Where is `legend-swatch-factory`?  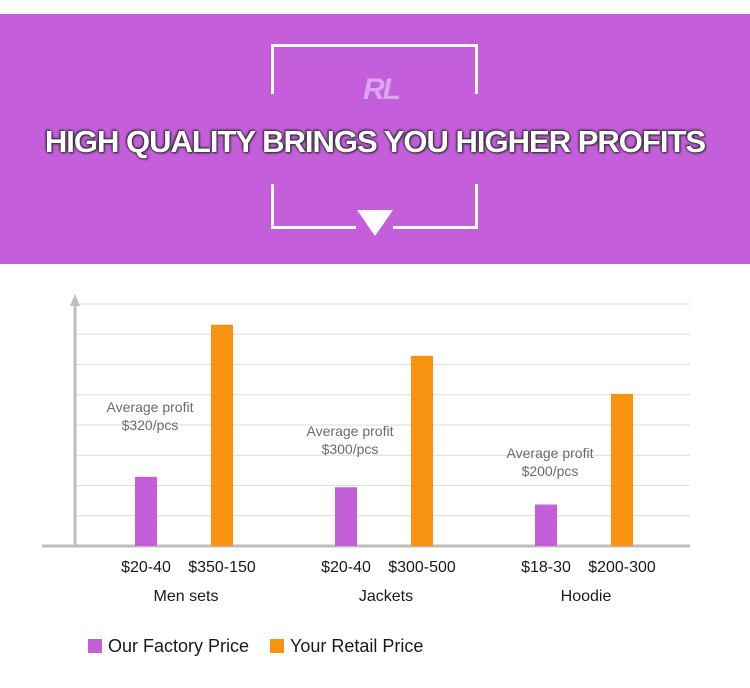 legend-swatch-factory is located at coordinates (95, 646).